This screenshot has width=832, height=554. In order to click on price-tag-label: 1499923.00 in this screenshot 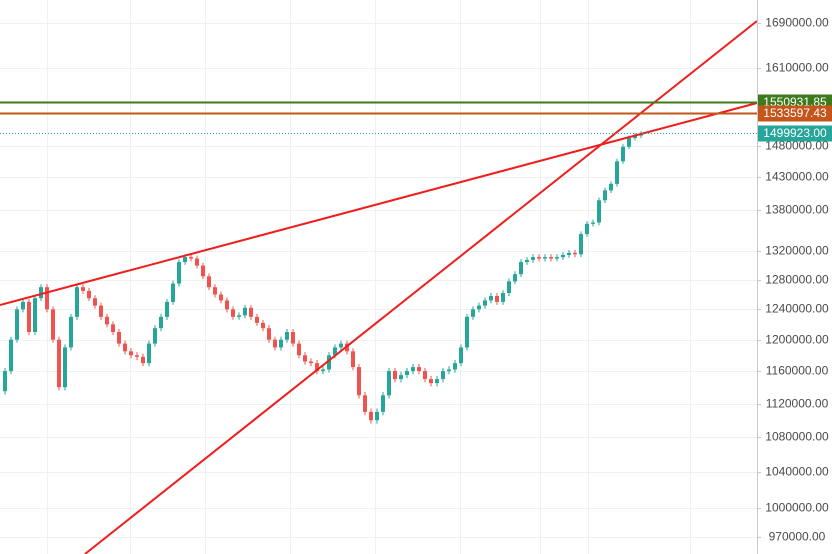, I will do `click(795, 133)`.